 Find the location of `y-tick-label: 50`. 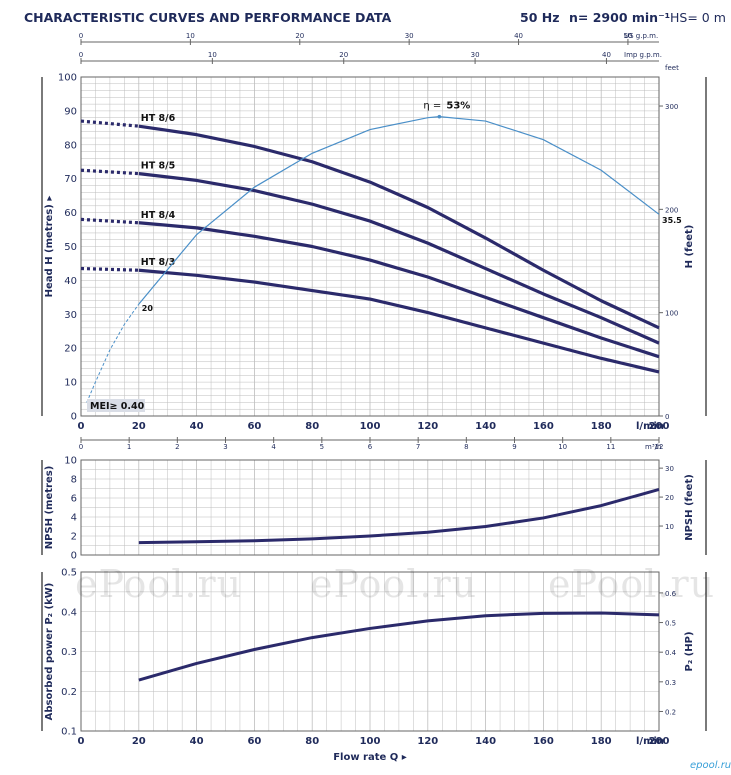

y-tick-label: 50 is located at coordinates (70, 247).